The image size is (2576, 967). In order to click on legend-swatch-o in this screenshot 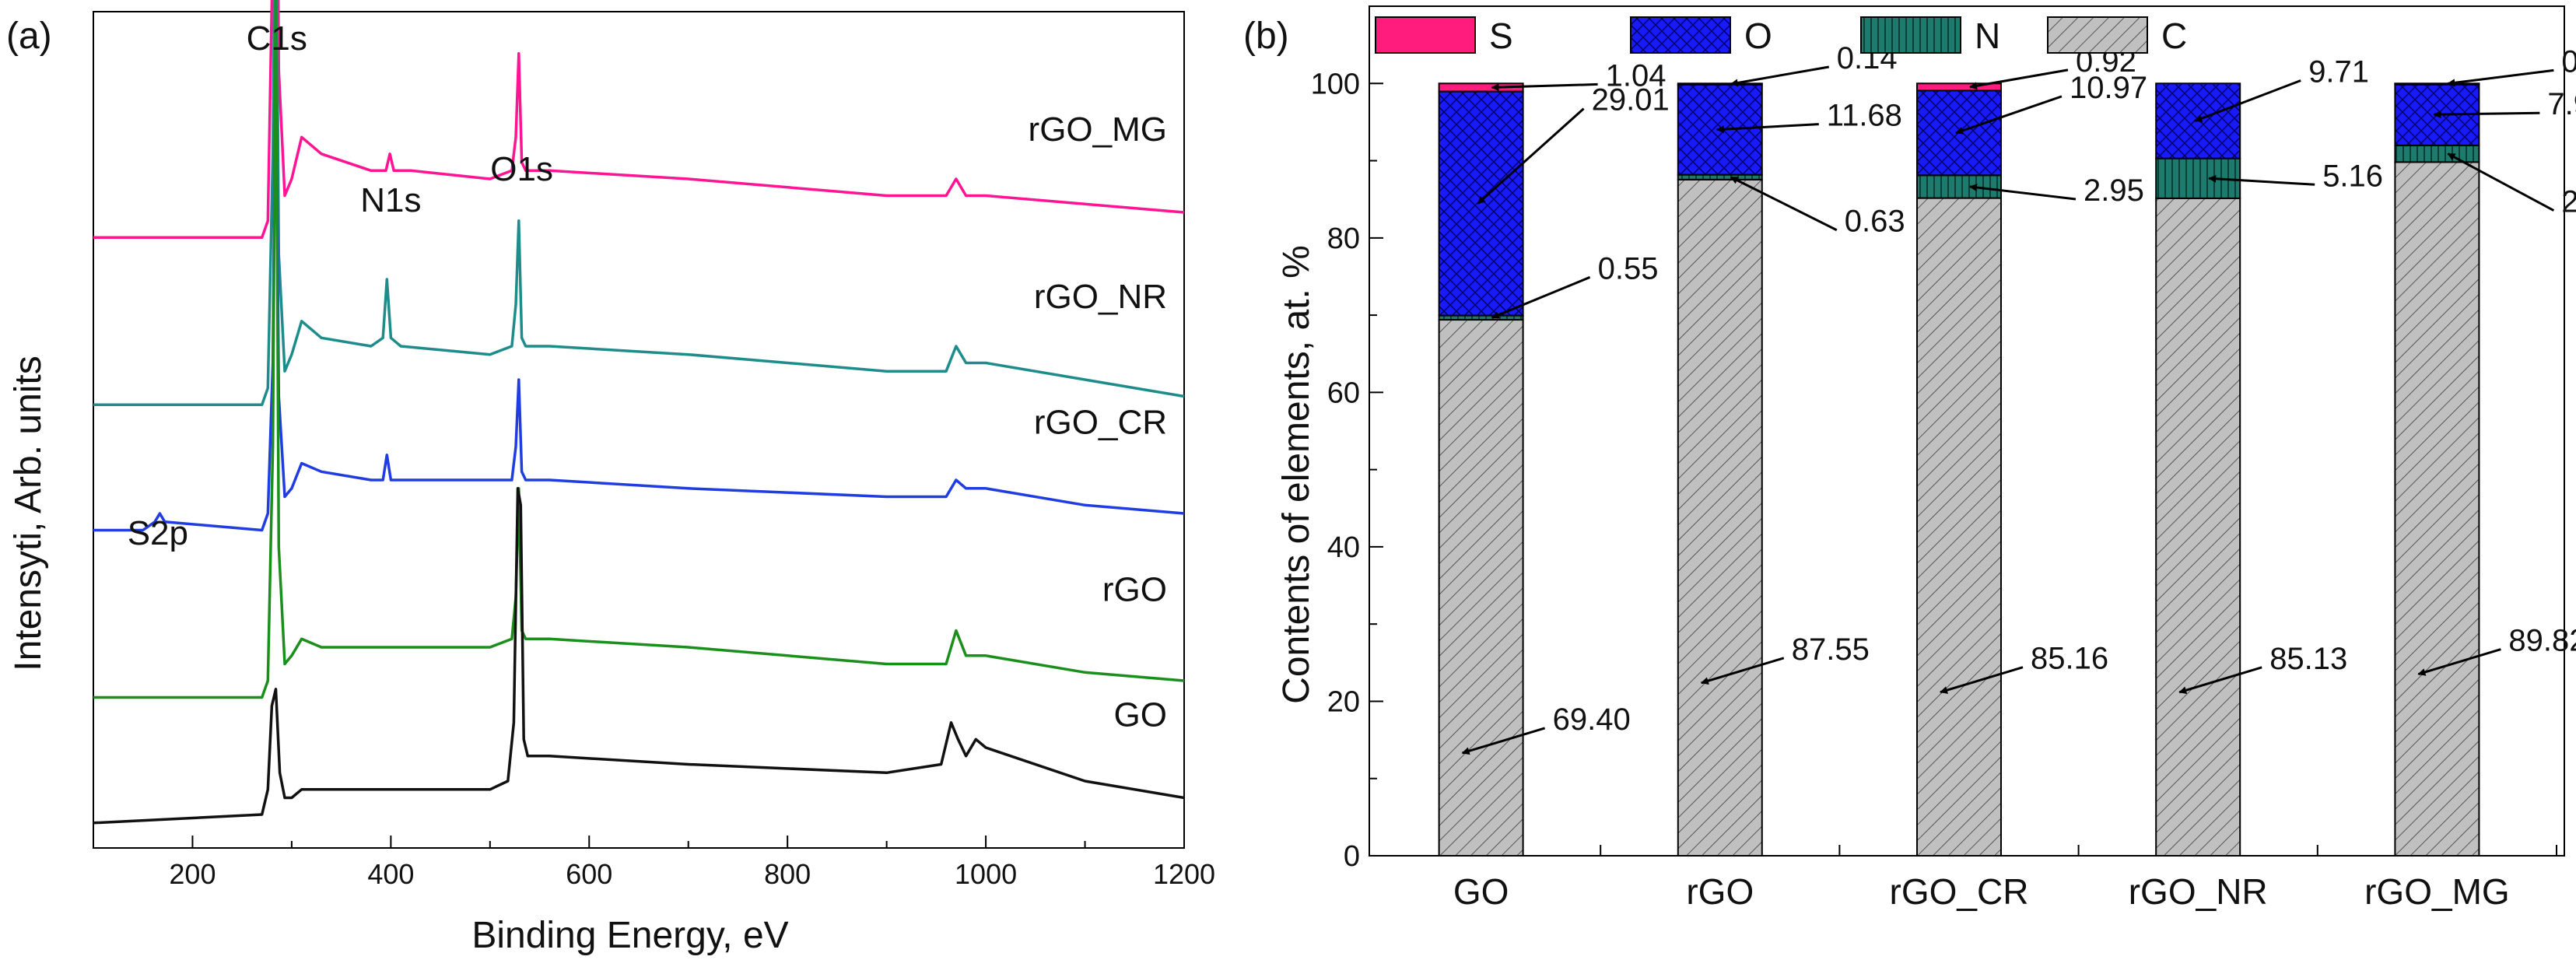, I will do `click(1681, 35)`.